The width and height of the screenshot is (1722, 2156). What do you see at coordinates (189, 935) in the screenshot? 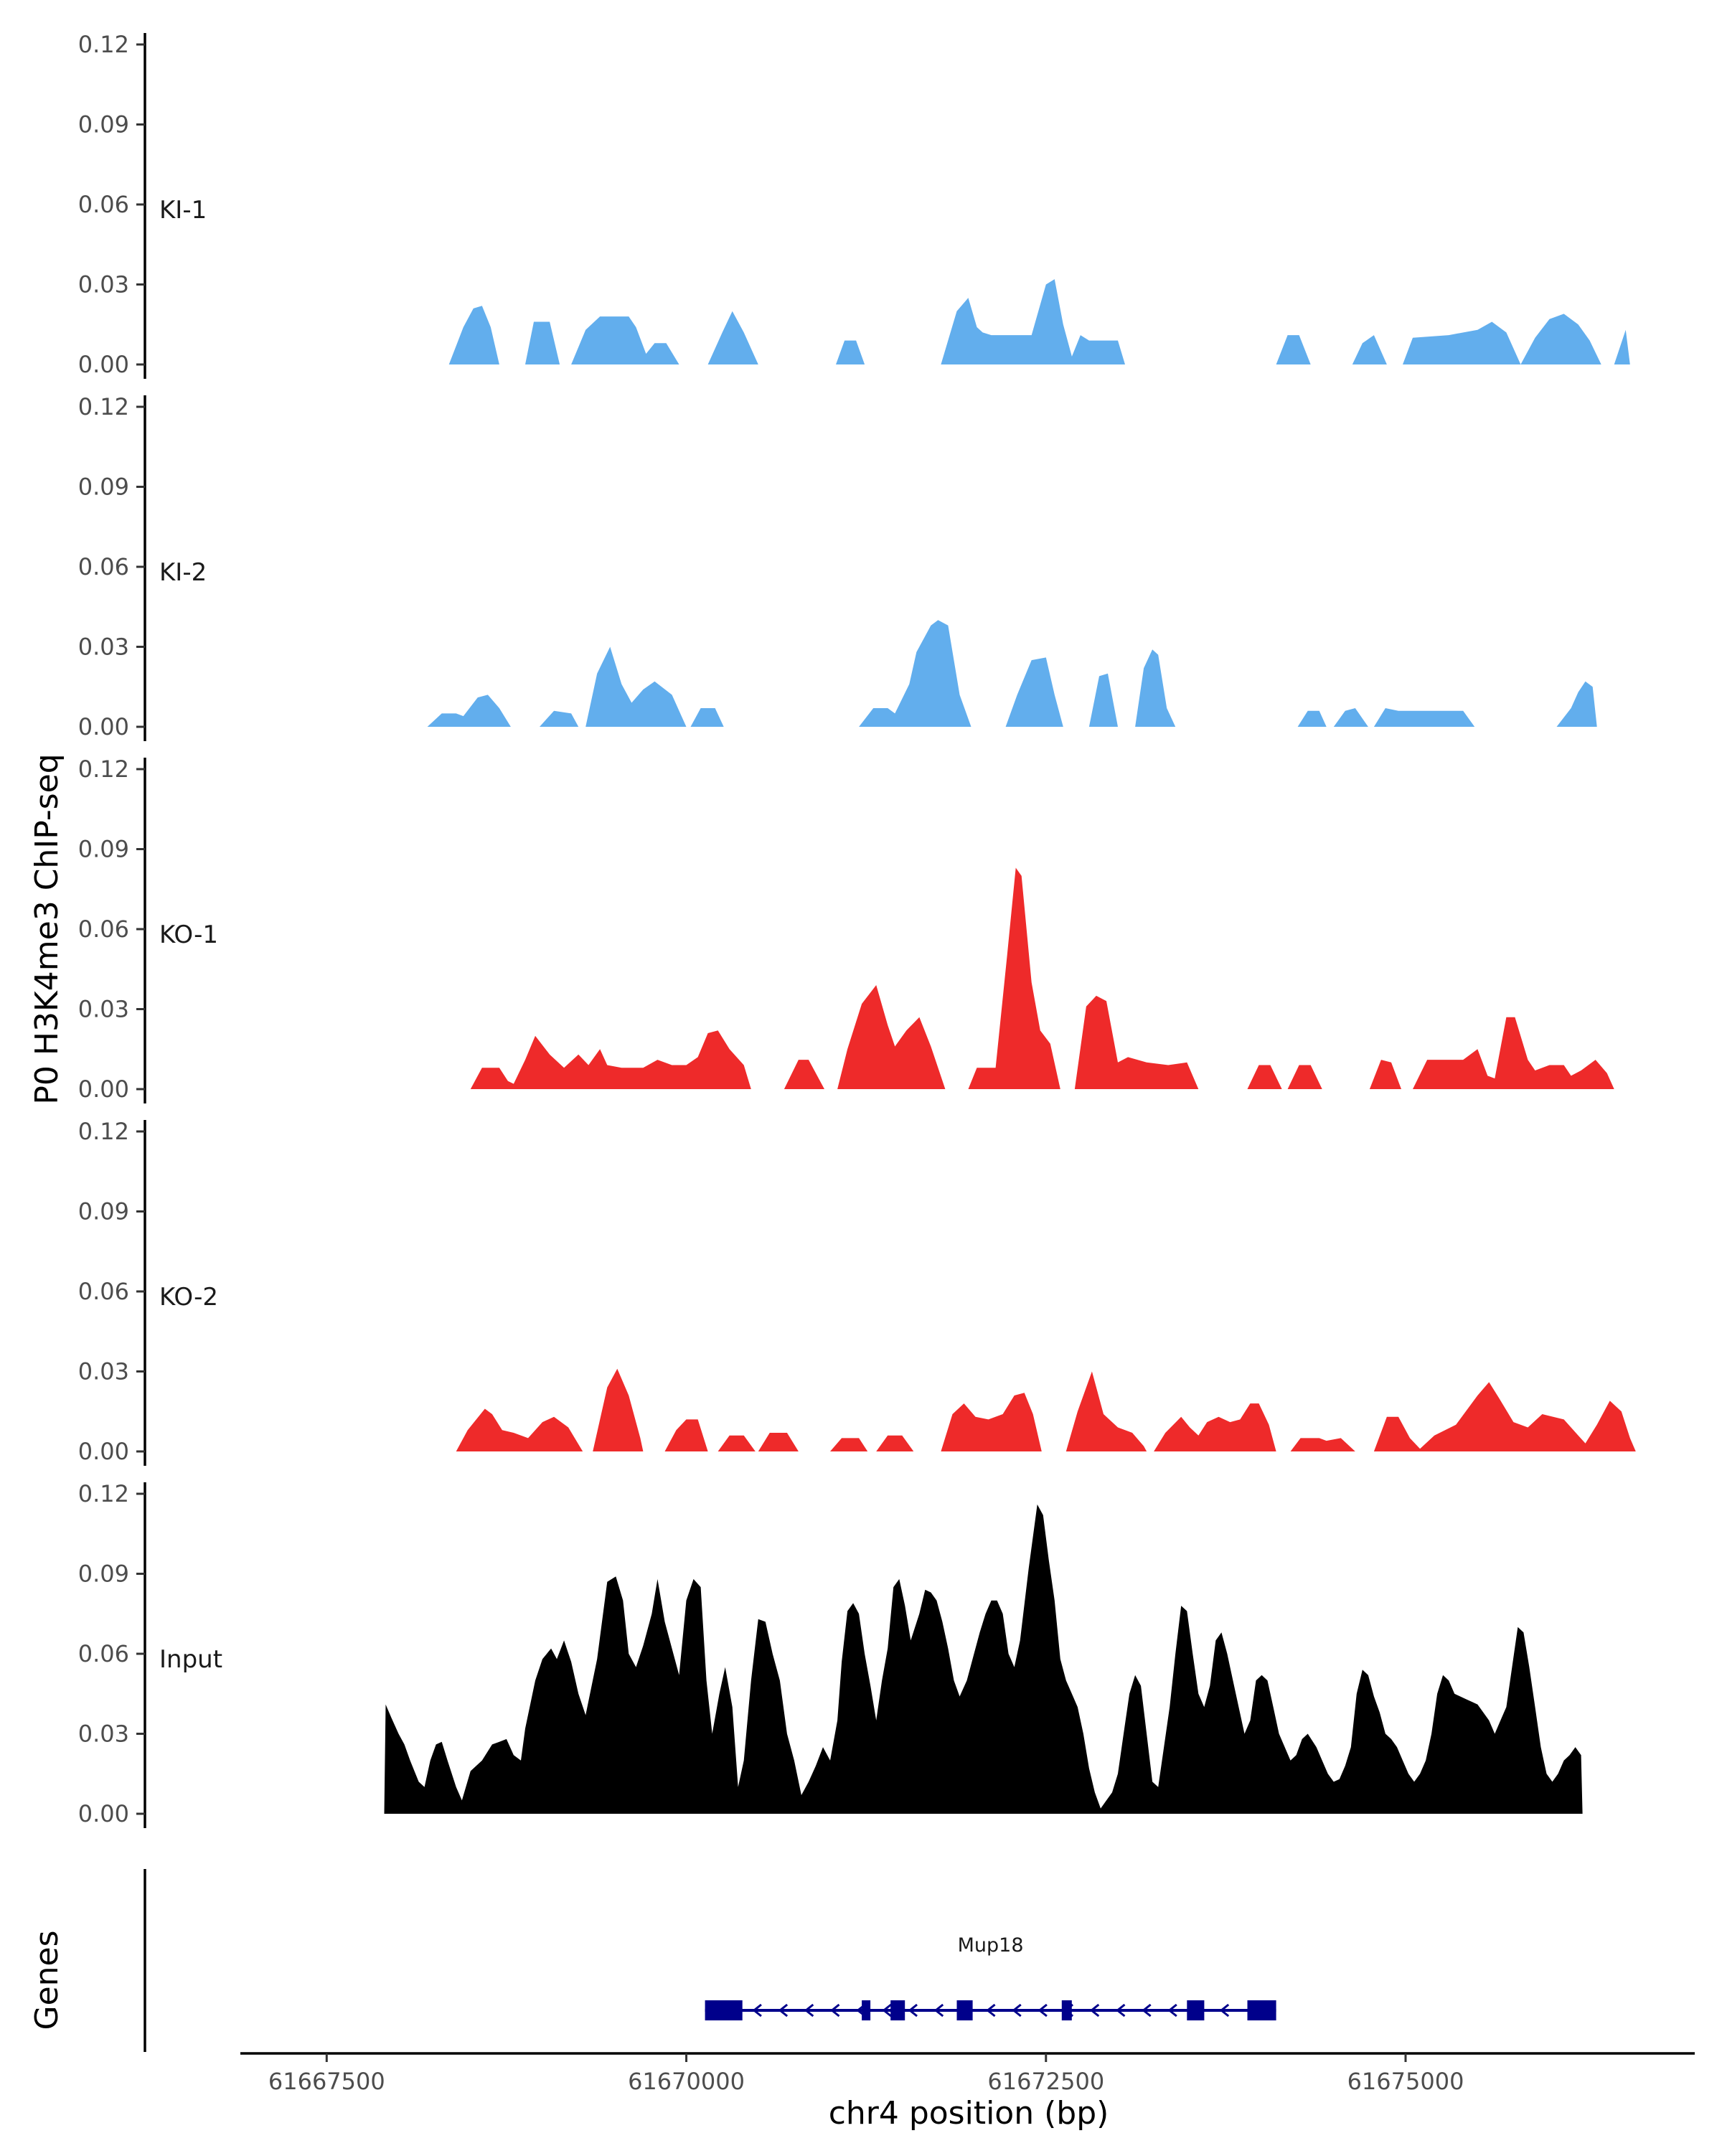
I see `track-label: KO-1` at bounding box center [189, 935].